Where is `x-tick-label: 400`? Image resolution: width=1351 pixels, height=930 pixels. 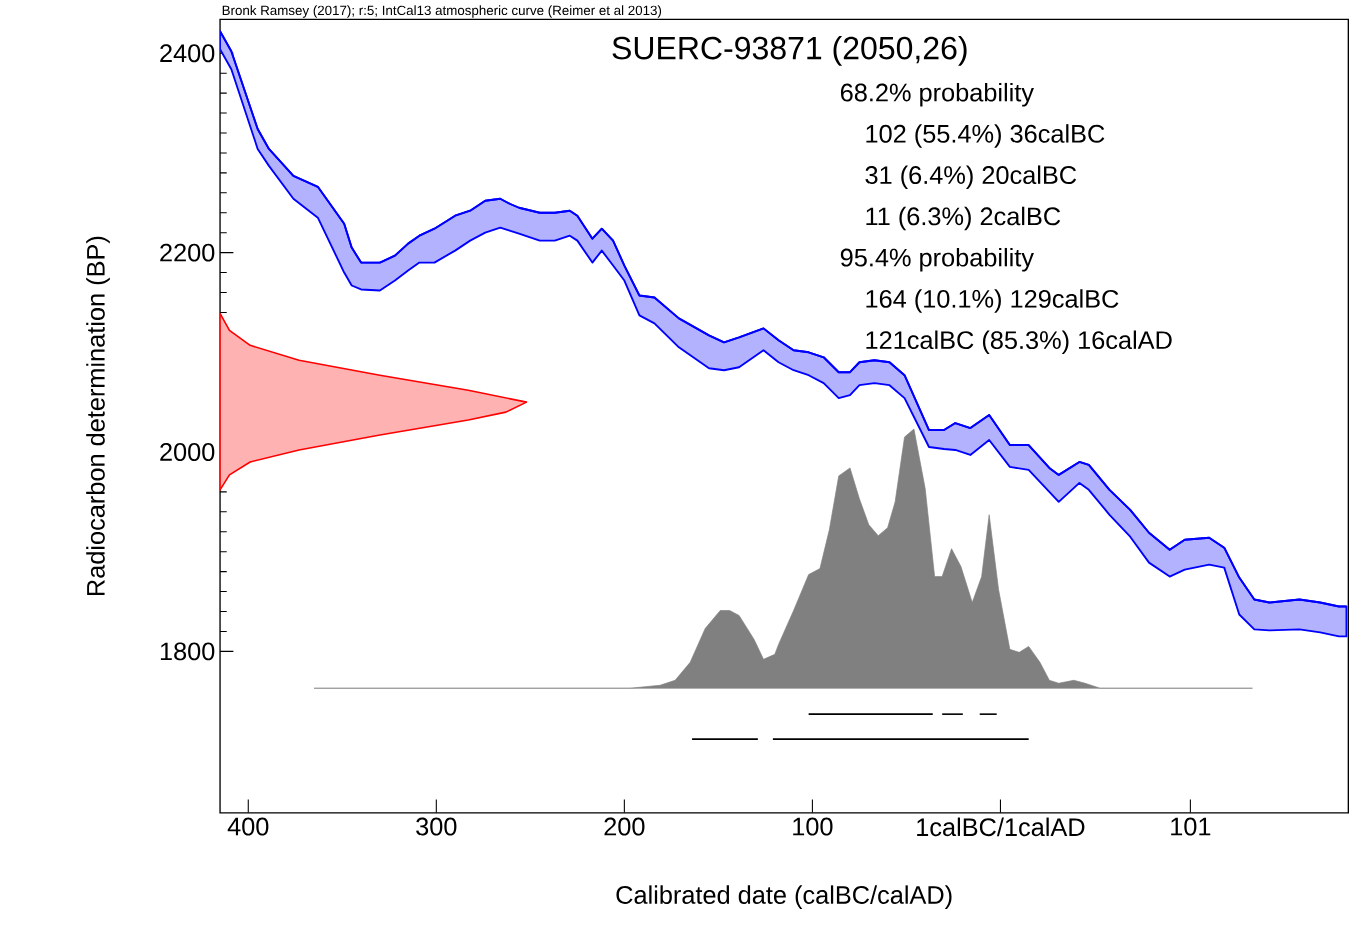
x-tick-label: 400 is located at coordinates (248, 826).